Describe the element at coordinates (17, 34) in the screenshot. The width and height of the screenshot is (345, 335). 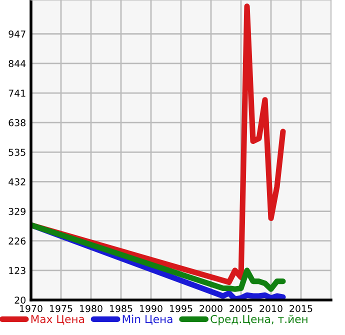
I see `y-tick-label: 947` at that location.